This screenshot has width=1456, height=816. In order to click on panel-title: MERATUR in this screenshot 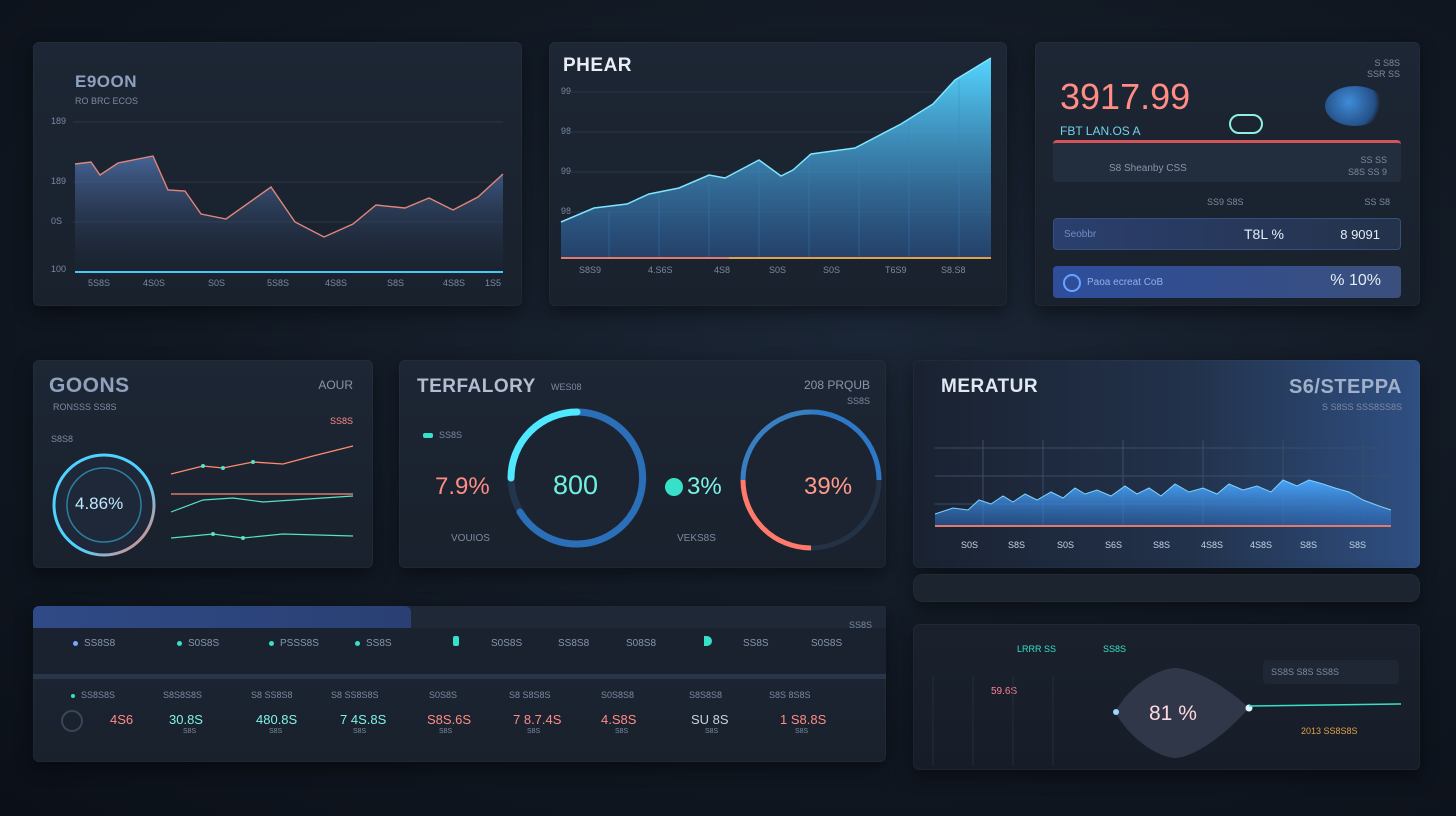, I will do `click(990, 386)`.